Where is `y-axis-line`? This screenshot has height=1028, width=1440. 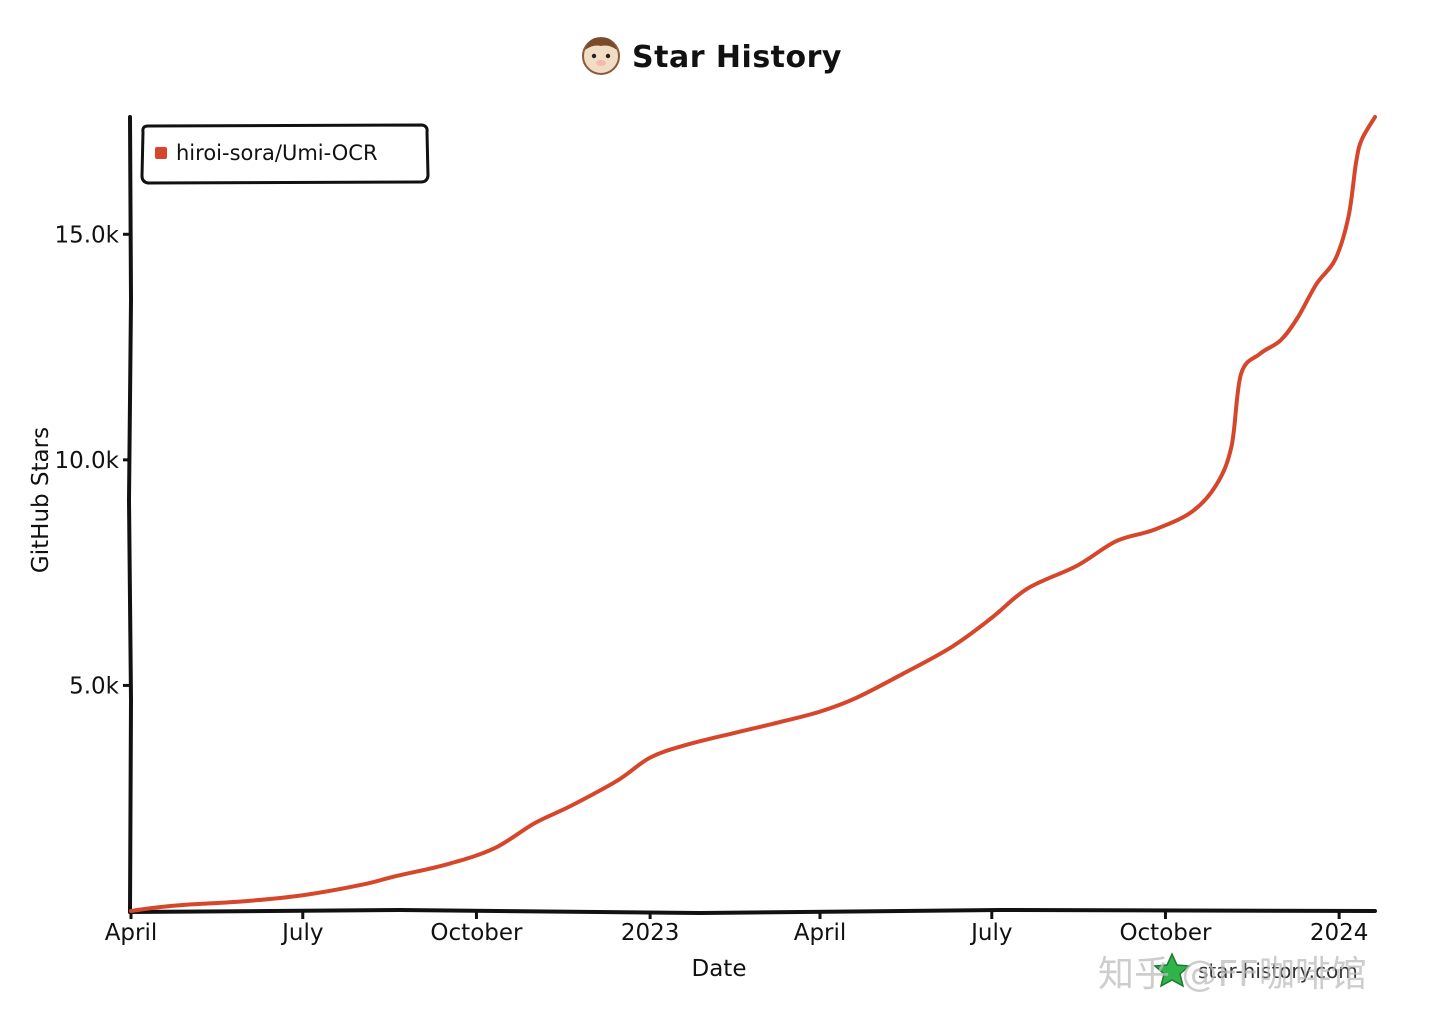
y-axis-line is located at coordinates (130, 514).